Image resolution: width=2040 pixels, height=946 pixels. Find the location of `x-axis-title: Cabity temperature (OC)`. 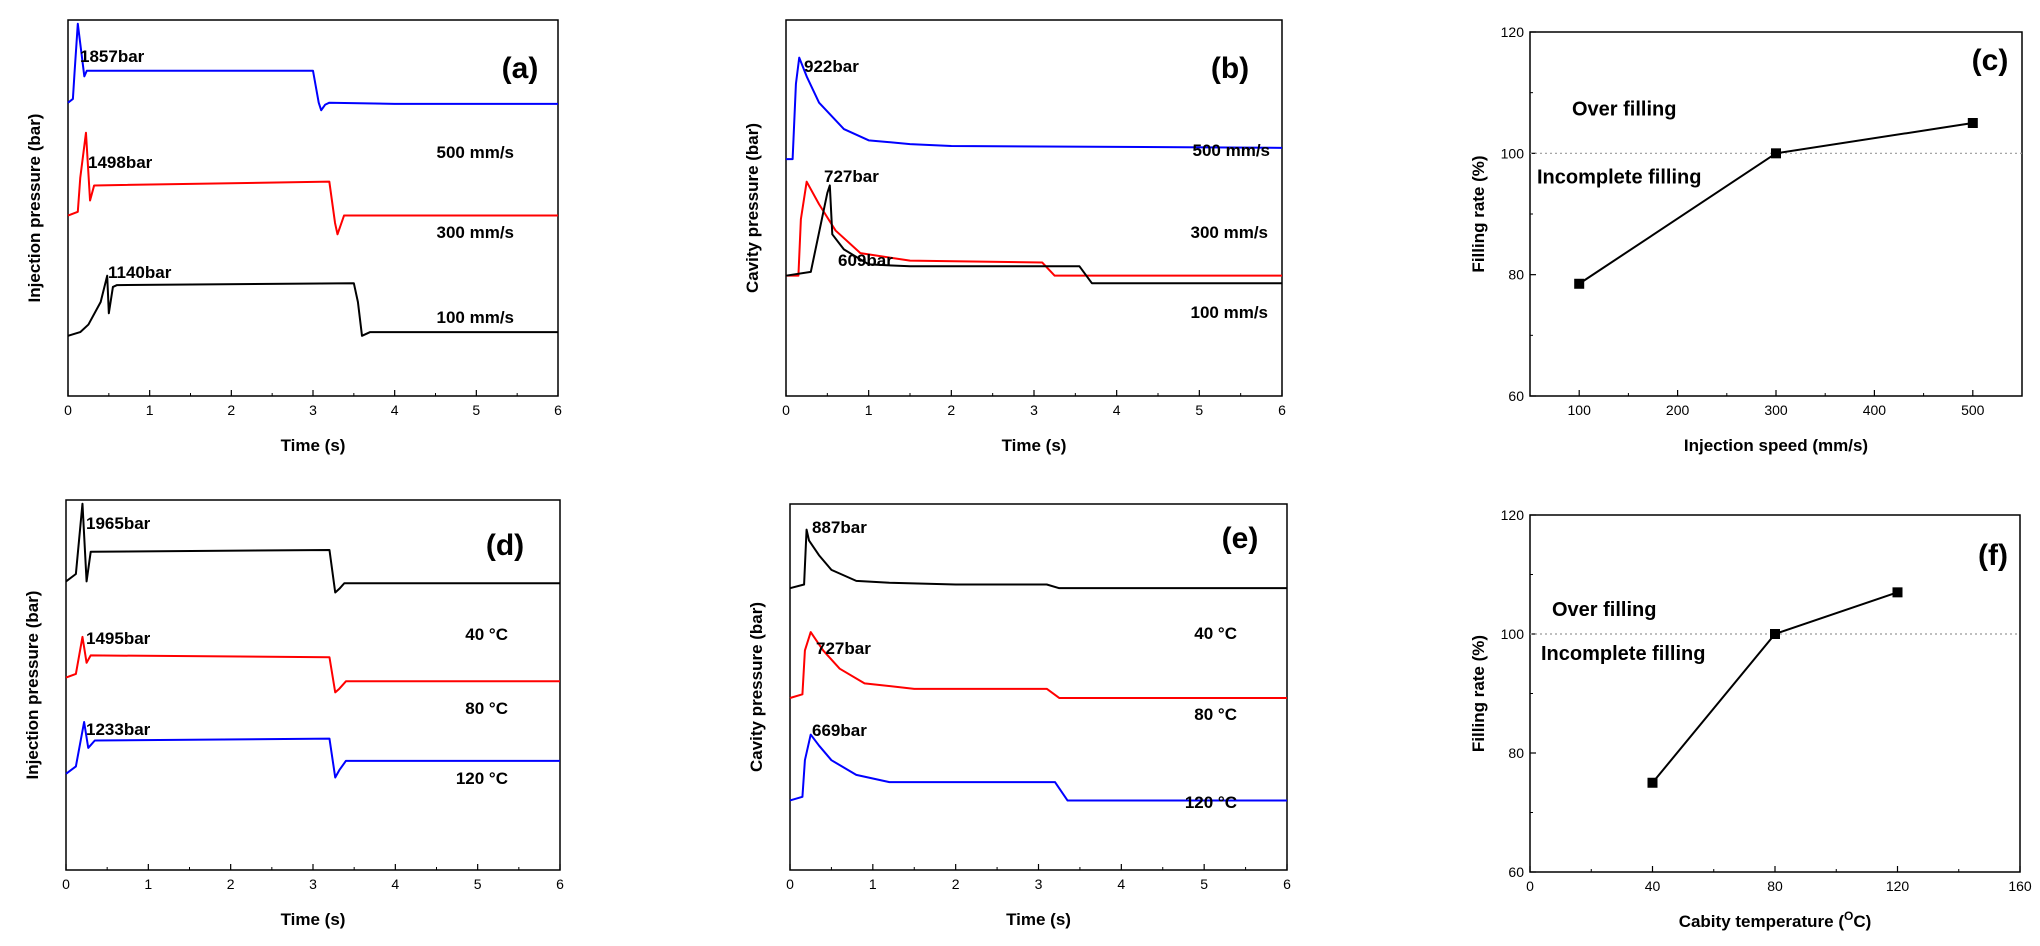

x-axis-title: Cabity temperature (OC) is located at coordinates (1775, 920).